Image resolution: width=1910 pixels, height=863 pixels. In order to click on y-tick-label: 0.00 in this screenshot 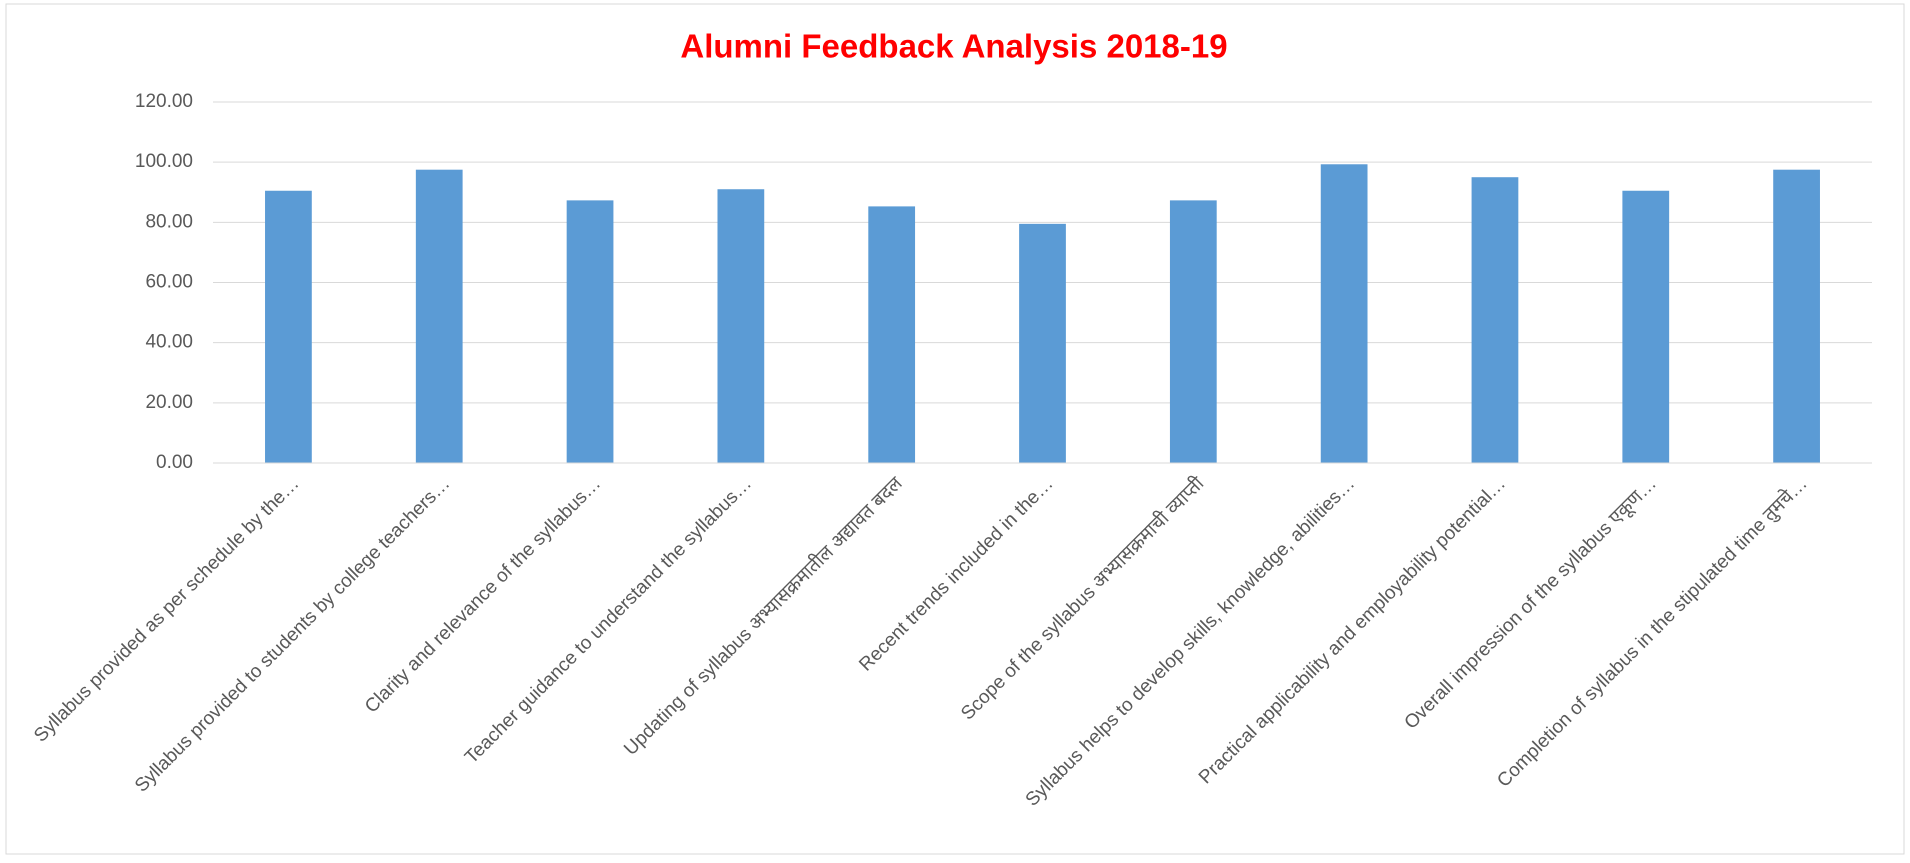, I will do `click(174, 462)`.